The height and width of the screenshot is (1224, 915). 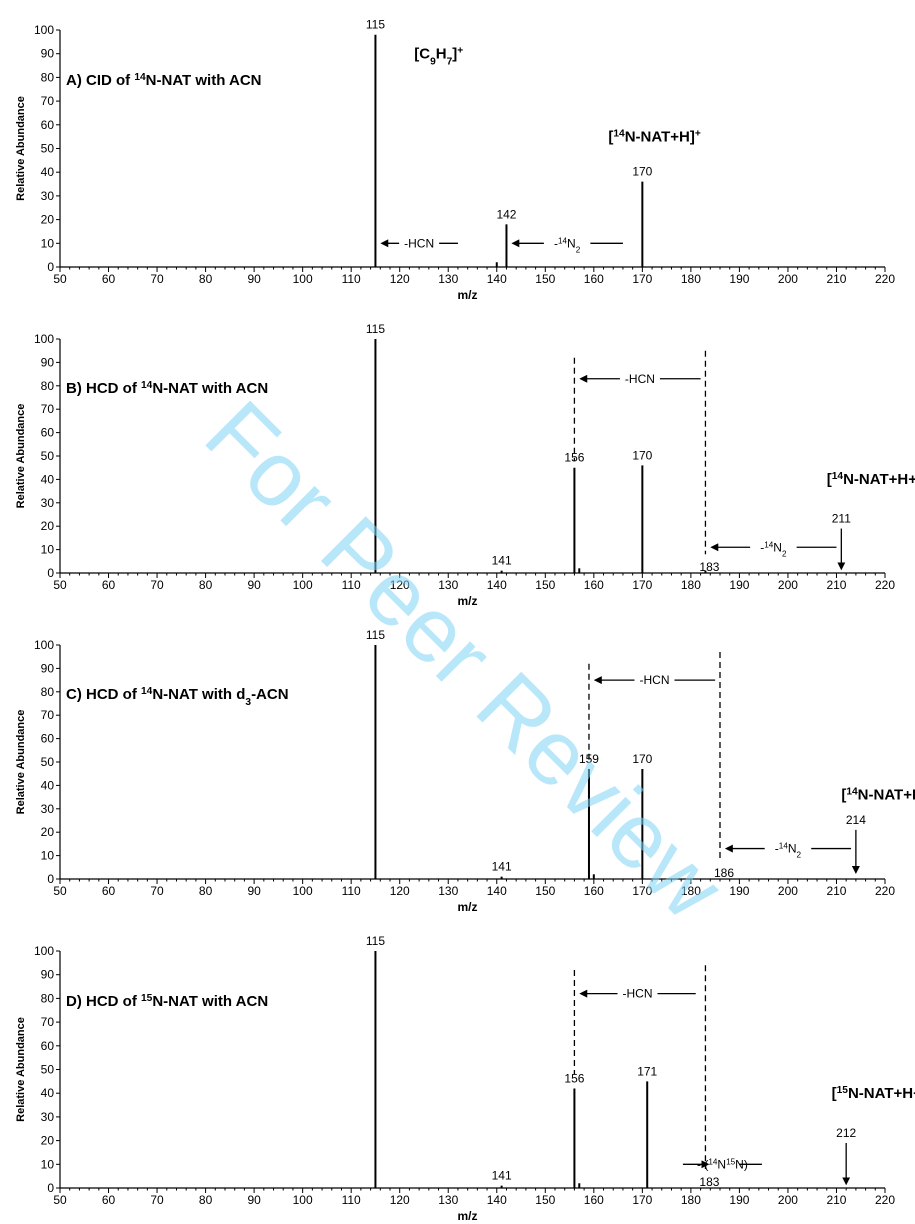 What do you see at coordinates (351, 585) in the screenshot?
I see `x-tick-label: 110` at bounding box center [351, 585].